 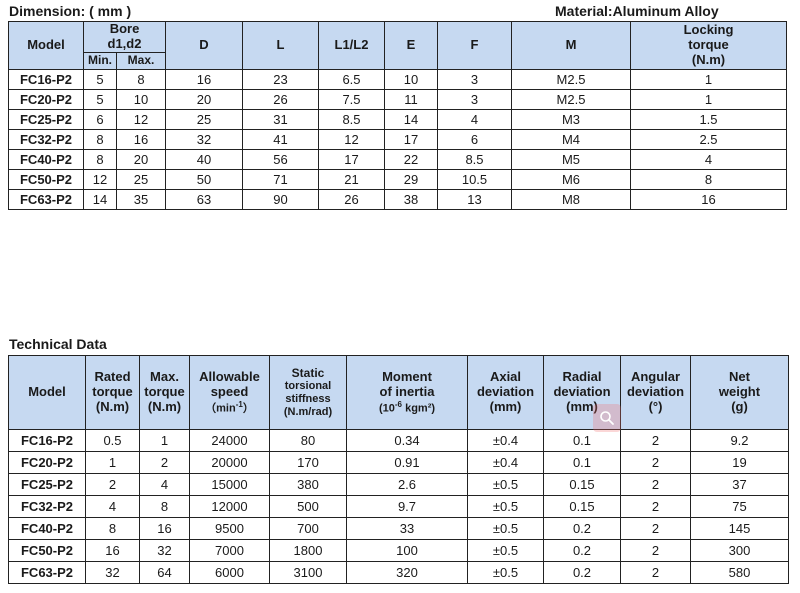 I want to click on value-cell: 40, so click(x=204, y=159).